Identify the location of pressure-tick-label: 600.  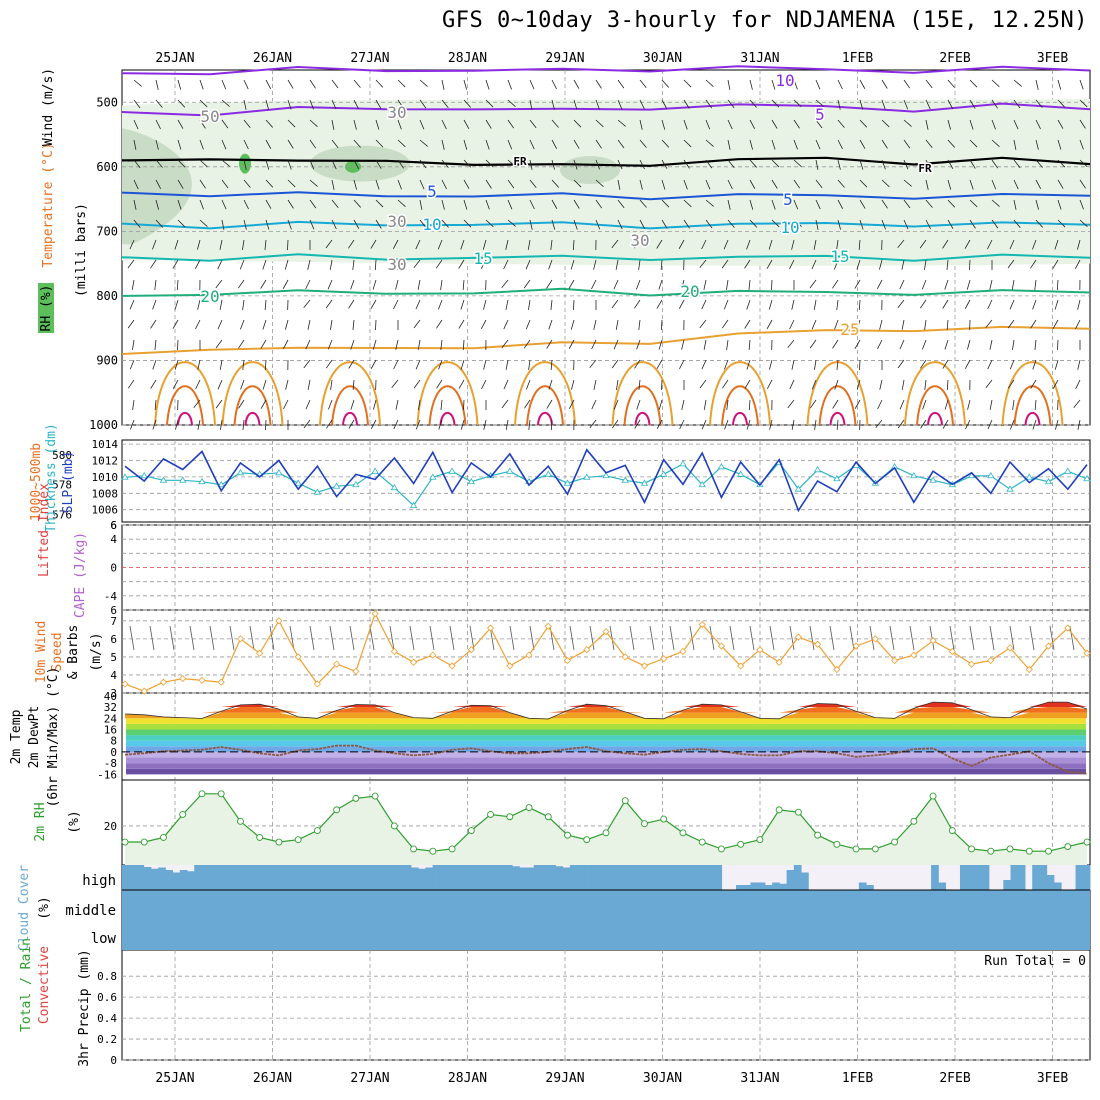
(107, 167).